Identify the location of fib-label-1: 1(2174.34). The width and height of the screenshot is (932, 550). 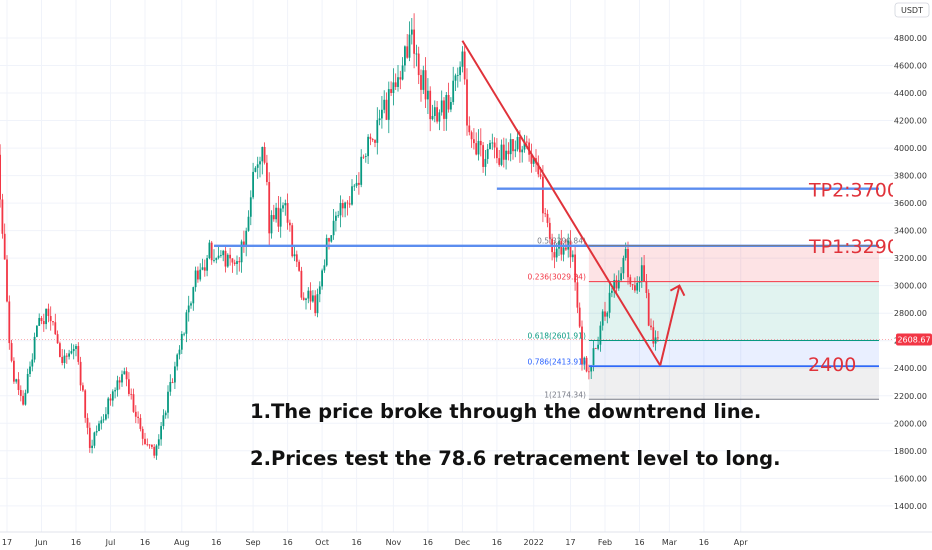
(565, 394).